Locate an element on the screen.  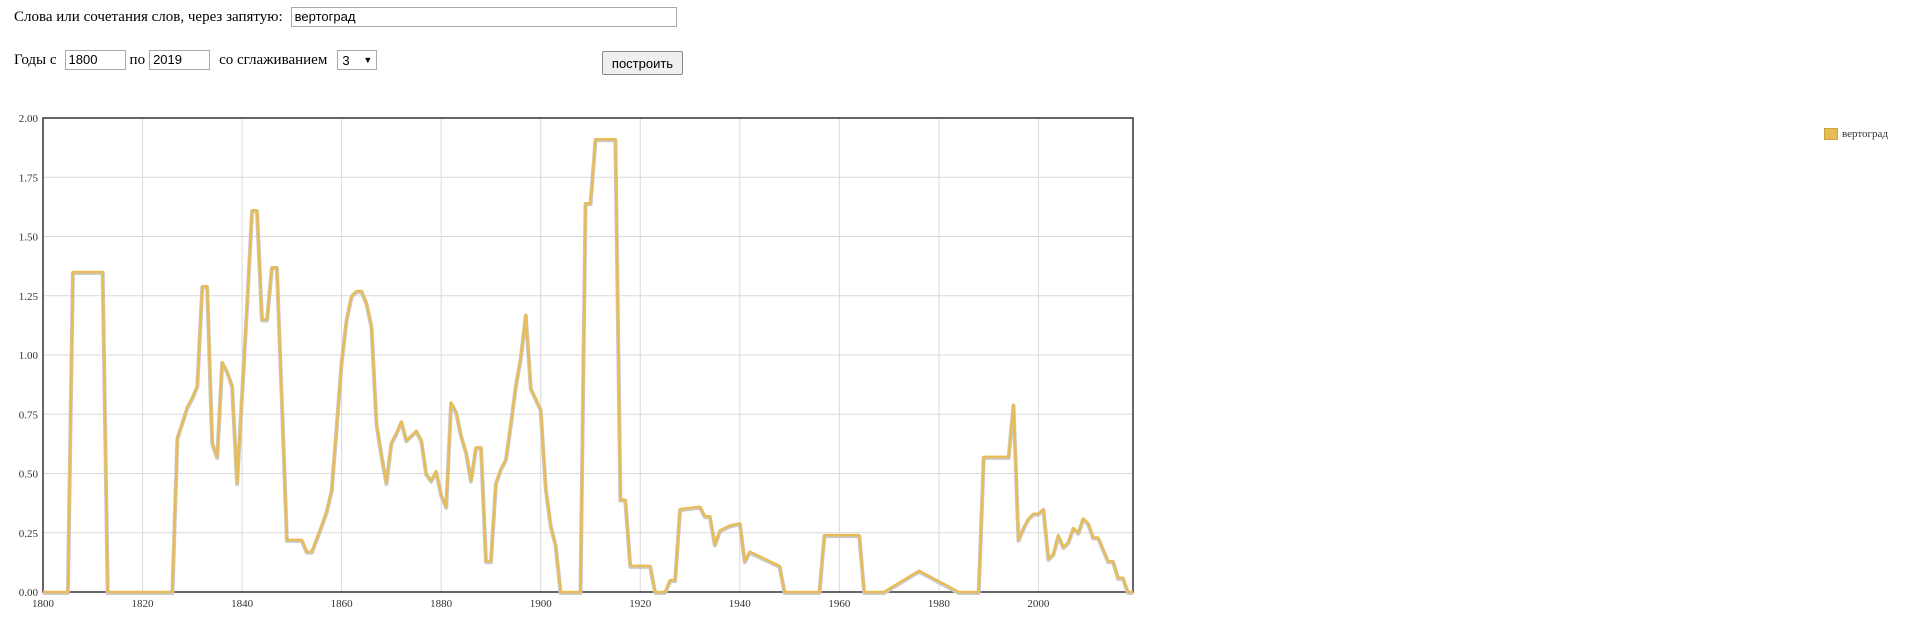
x-tick-label: 1980 is located at coordinates (939, 604).